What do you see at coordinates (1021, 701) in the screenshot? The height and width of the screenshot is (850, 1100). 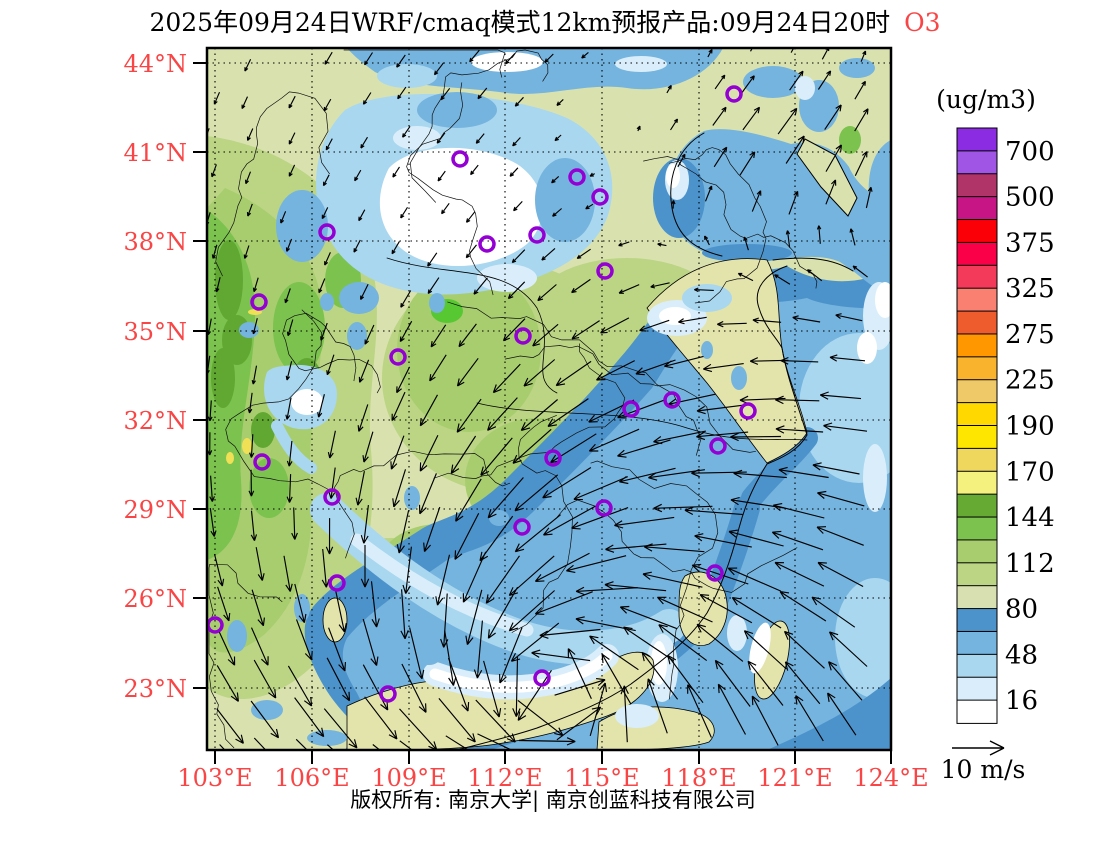 I see `legend-tick-label: 16` at bounding box center [1021, 701].